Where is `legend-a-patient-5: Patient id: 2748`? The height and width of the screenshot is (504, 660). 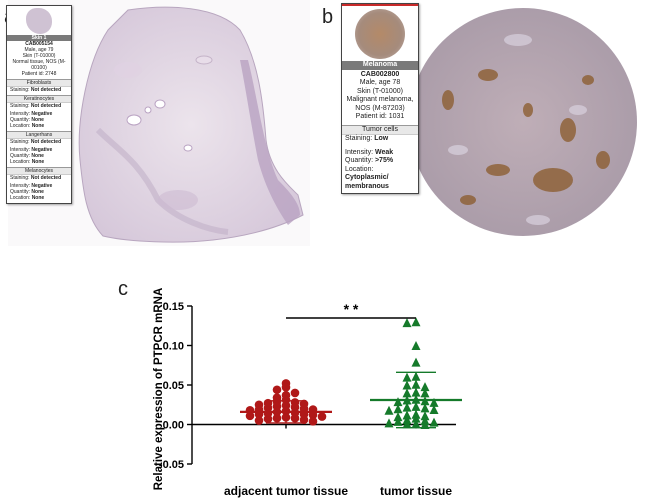
legend-a-patient-5: Patient id: 2748 is located at coordinates (39, 74).